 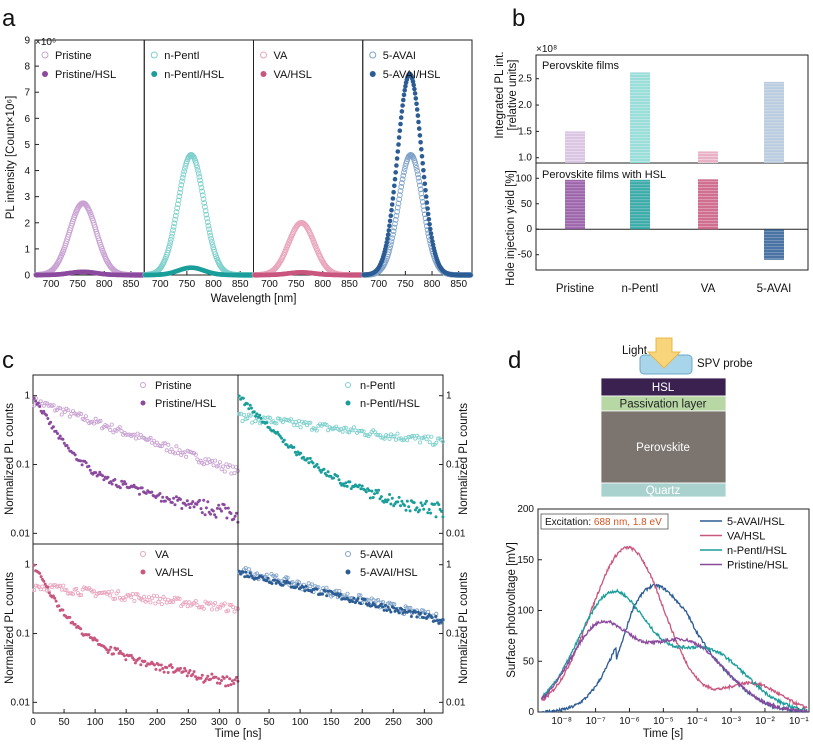 What do you see at coordinates (546, 49) in the screenshot?
I see `panel-b-y-exponent: ×10⁸` at bounding box center [546, 49].